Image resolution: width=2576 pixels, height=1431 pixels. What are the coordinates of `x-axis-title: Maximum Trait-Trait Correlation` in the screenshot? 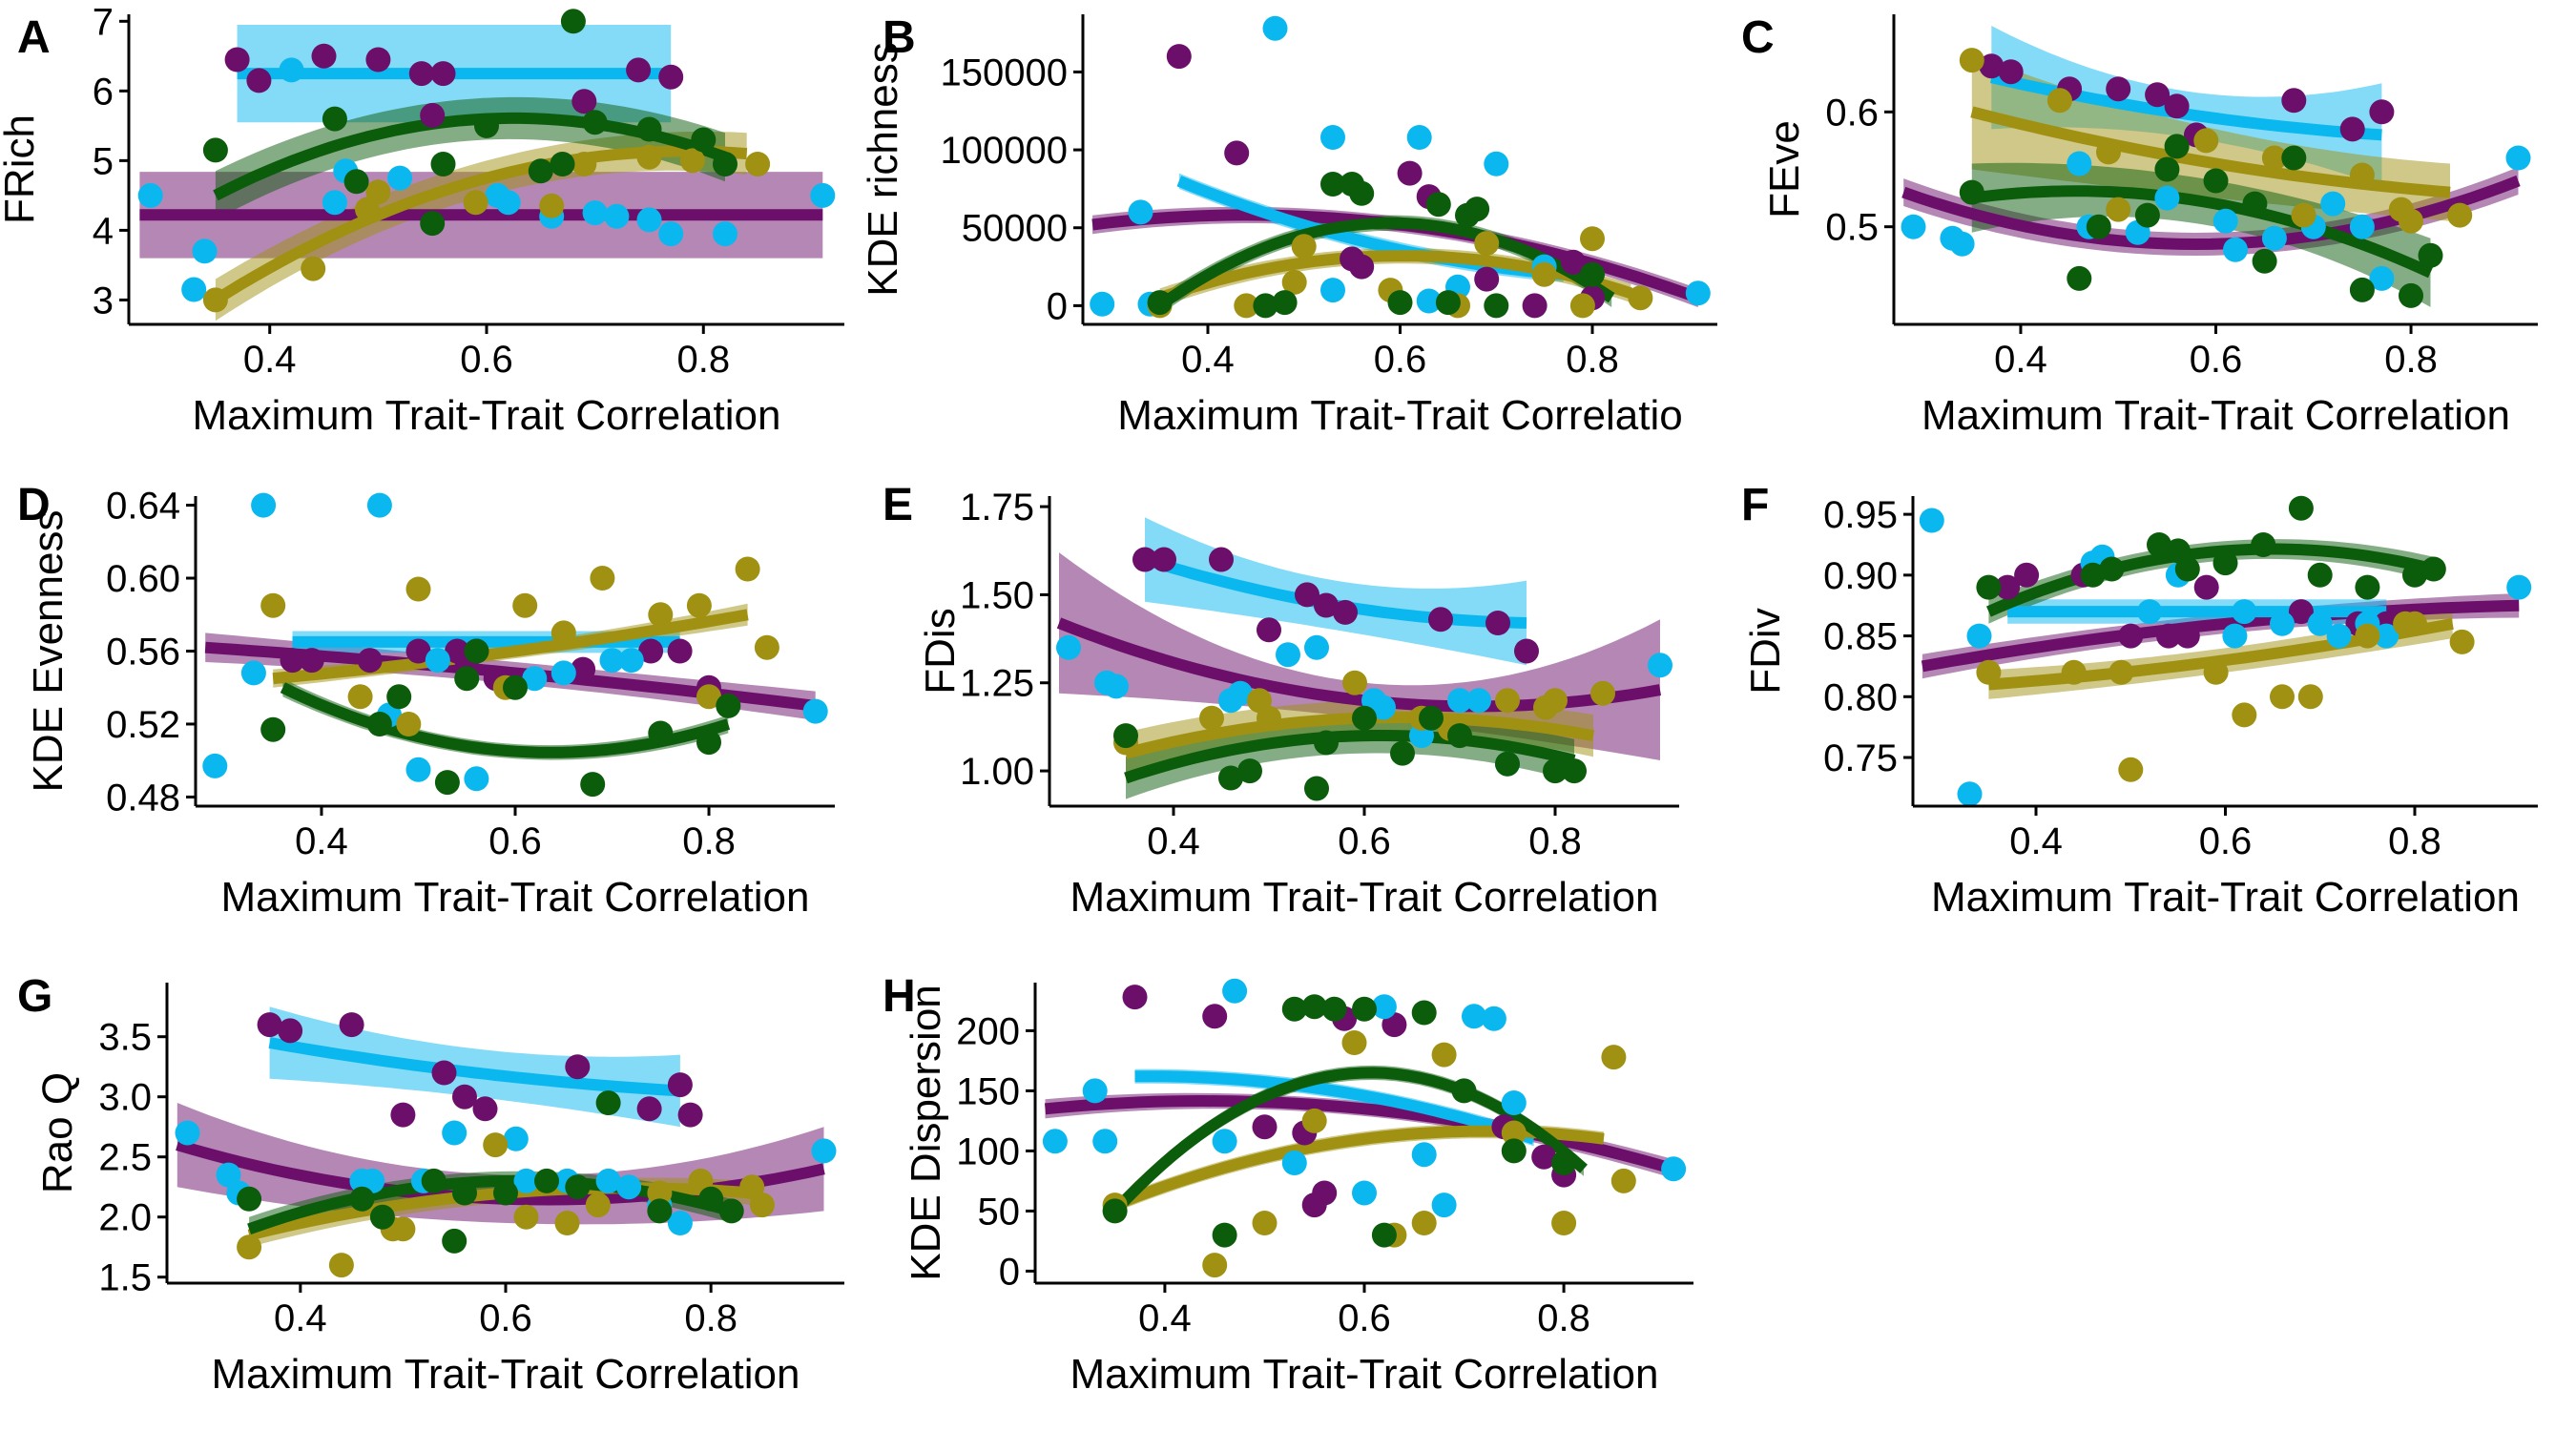 It's located at (515, 898).